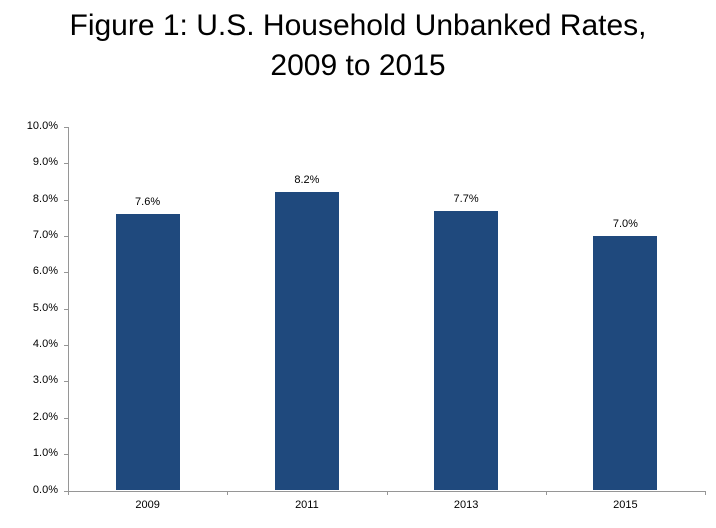 The height and width of the screenshot is (528, 716). Describe the element at coordinates (45, 489) in the screenshot. I see `y-axis-tick-label: 0.0%` at that location.